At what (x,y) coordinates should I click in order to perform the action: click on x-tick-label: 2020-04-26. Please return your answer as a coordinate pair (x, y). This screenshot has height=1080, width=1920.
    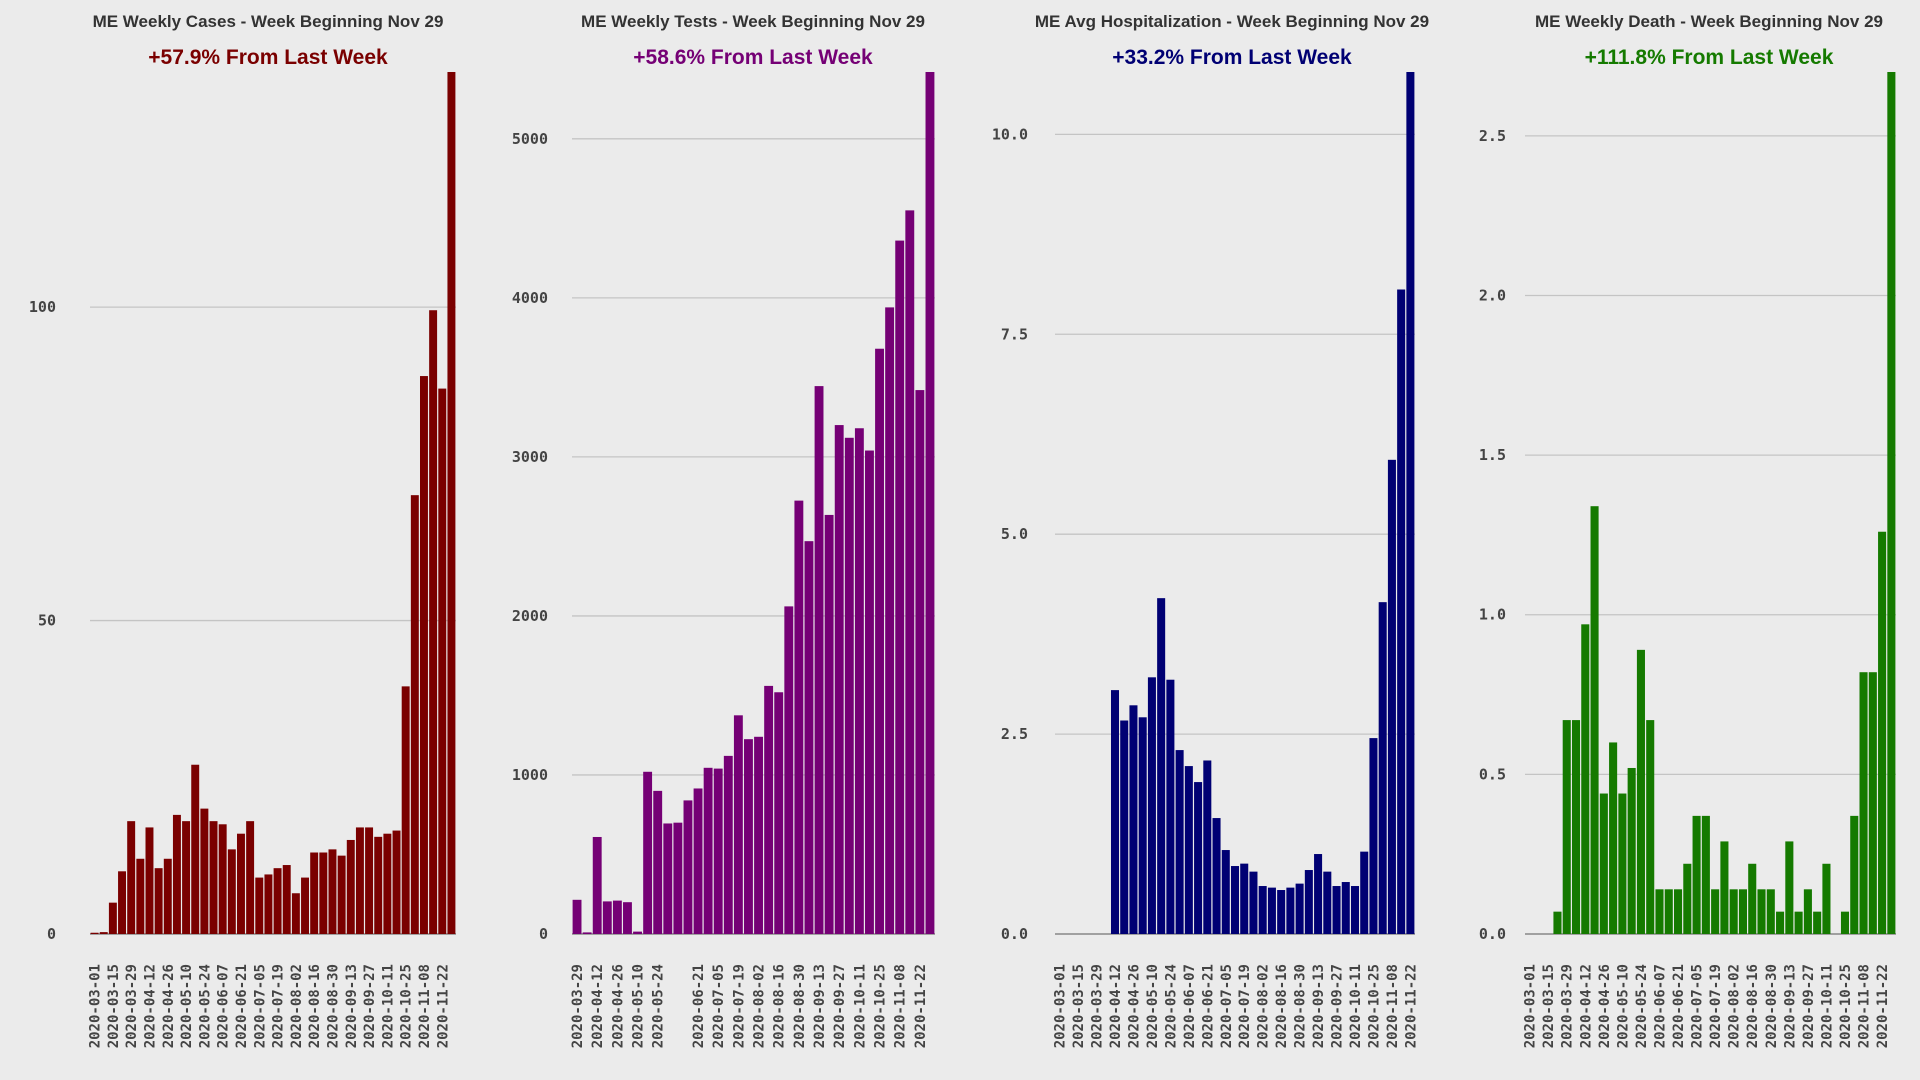
    Looking at the image, I should click on (1134, 1006).